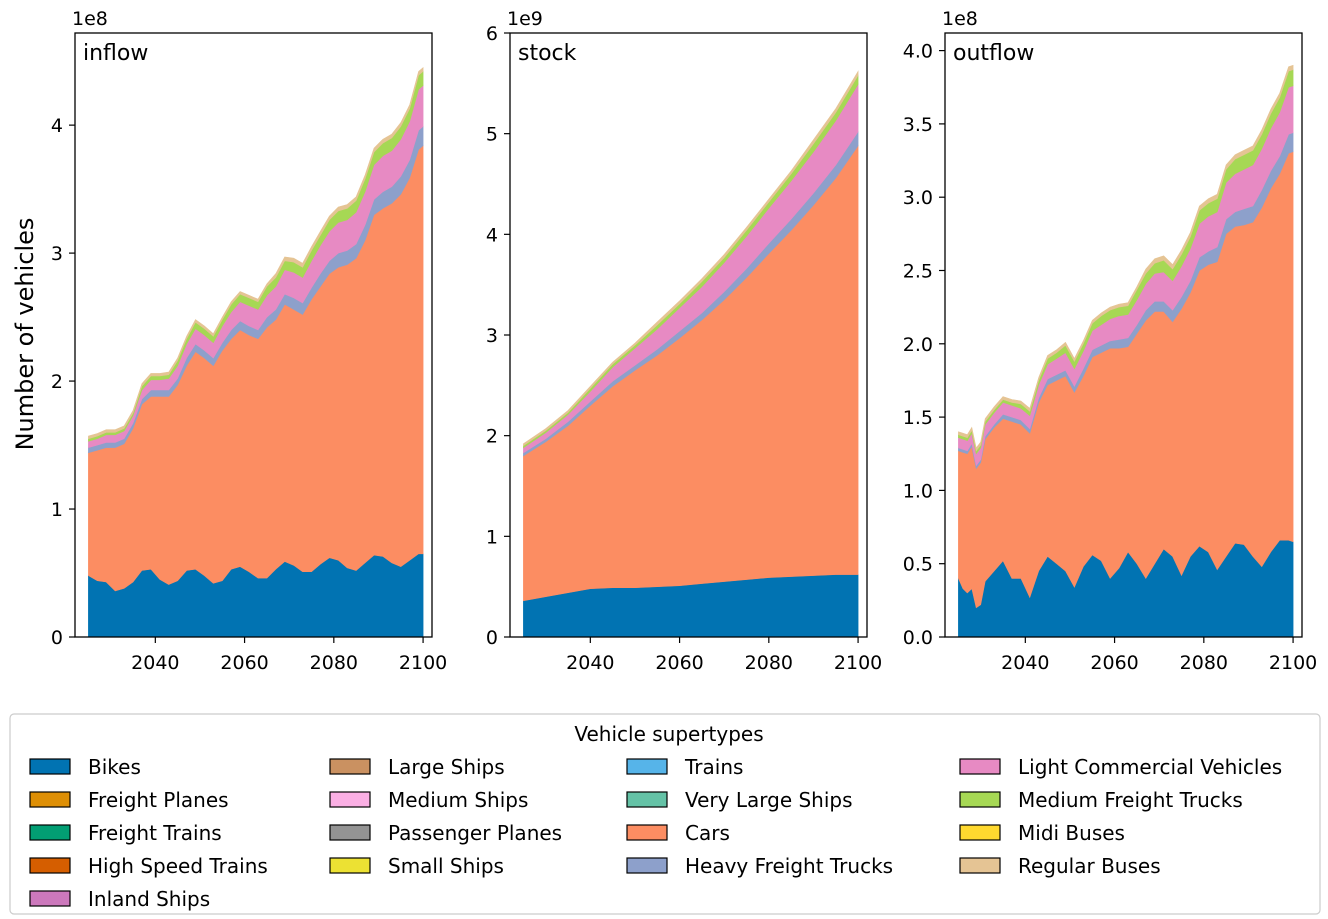  I want to click on y-tick-label: 2.0, so click(918, 345).